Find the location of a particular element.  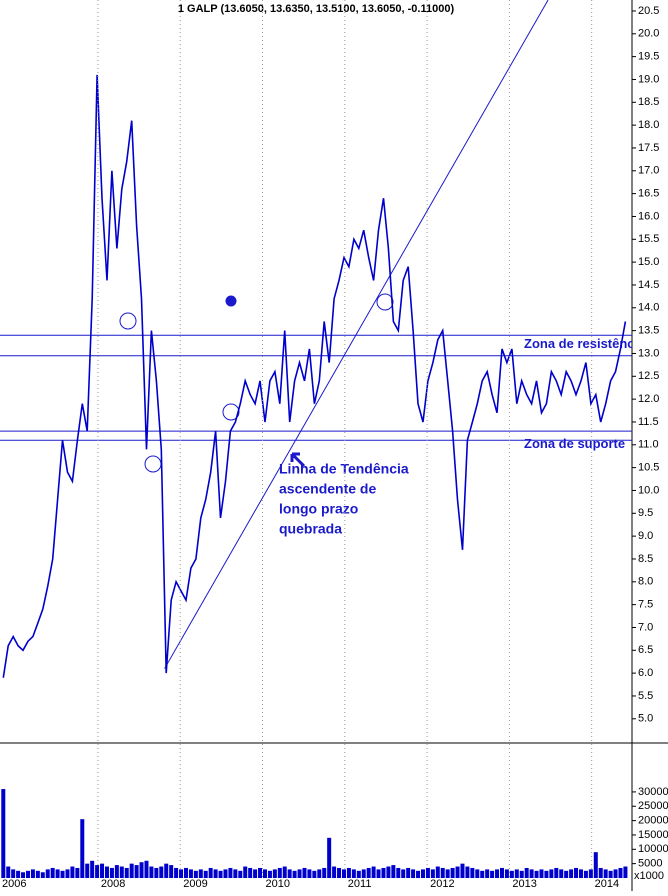

x-tick-label: 2006 is located at coordinates (14, 884).